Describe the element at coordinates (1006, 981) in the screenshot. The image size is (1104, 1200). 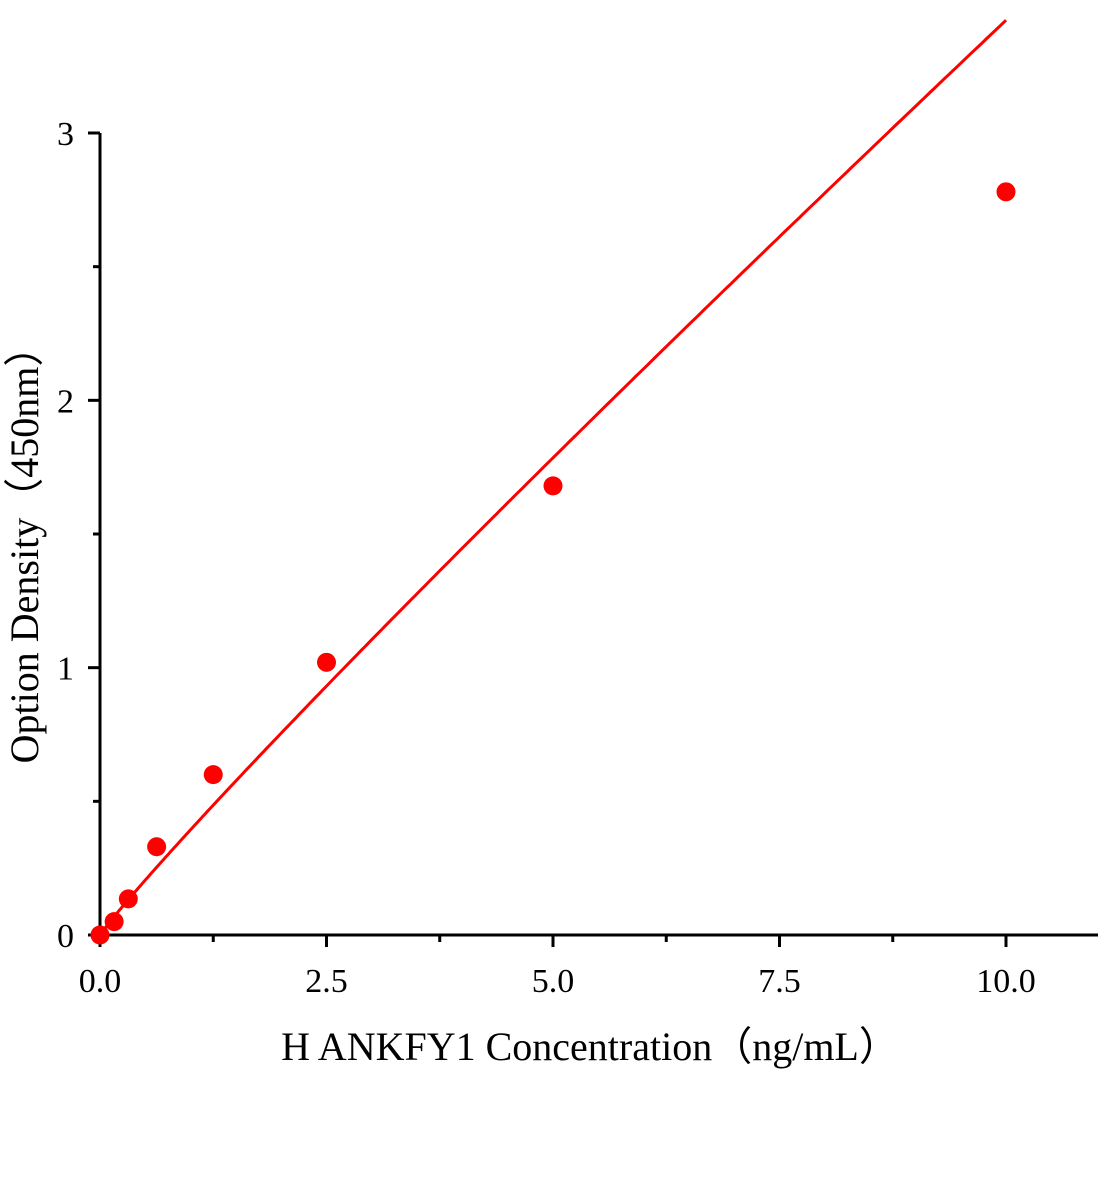
I see `x-tick-label: 10.0` at that location.